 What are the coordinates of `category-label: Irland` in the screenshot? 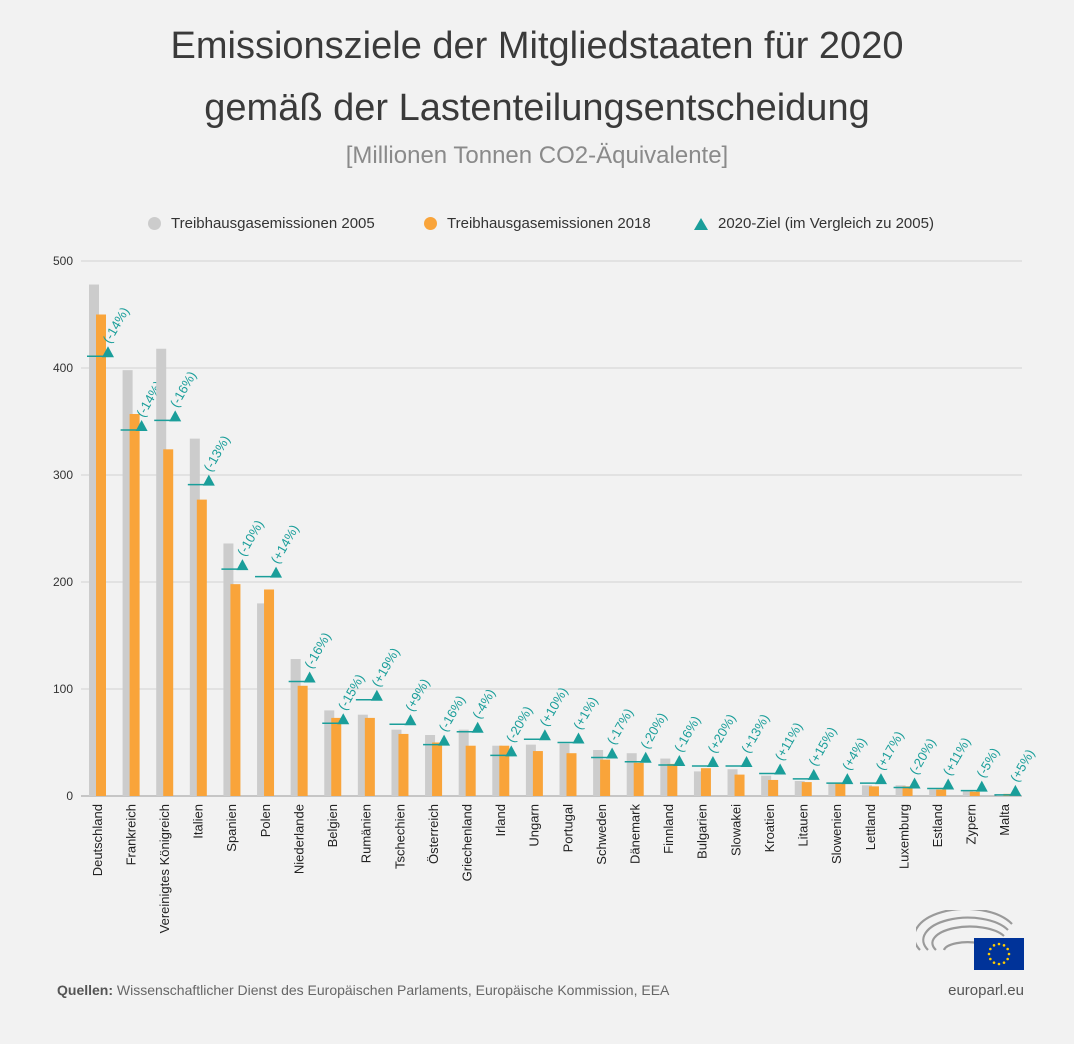 It's located at (500, 820).